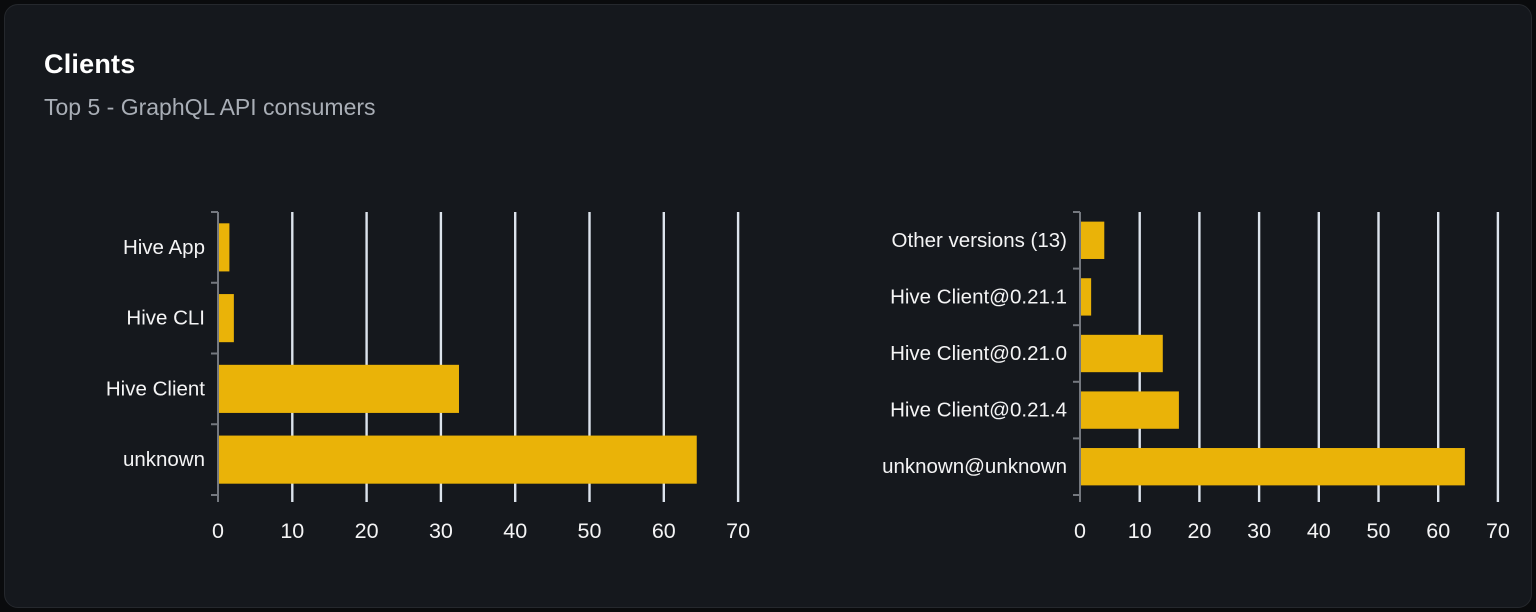  What do you see at coordinates (974, 466) in the screenshot?
I see `category-label: unknown@unknown` at bounding box center [974, 466].